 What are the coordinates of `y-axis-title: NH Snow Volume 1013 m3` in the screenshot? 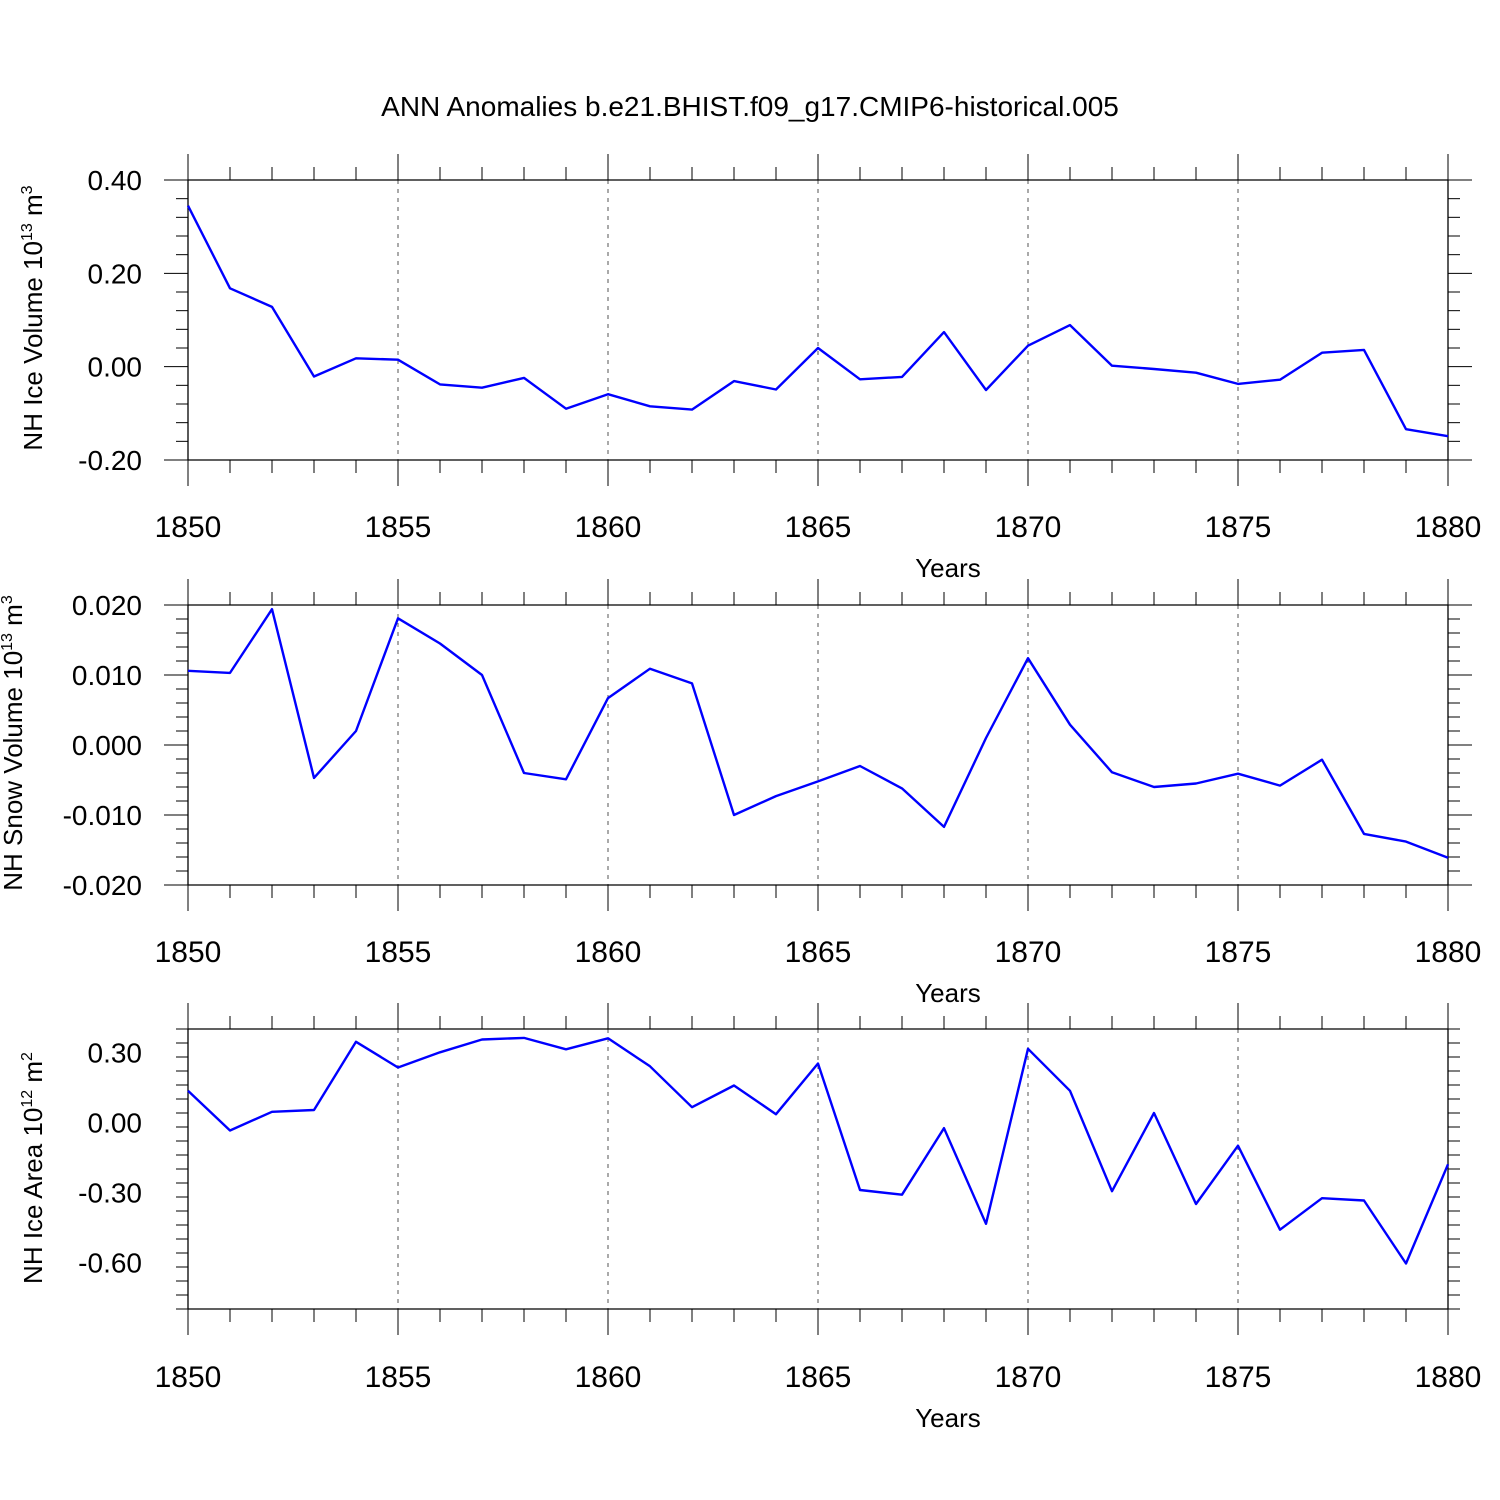 It's located at (14, 743).